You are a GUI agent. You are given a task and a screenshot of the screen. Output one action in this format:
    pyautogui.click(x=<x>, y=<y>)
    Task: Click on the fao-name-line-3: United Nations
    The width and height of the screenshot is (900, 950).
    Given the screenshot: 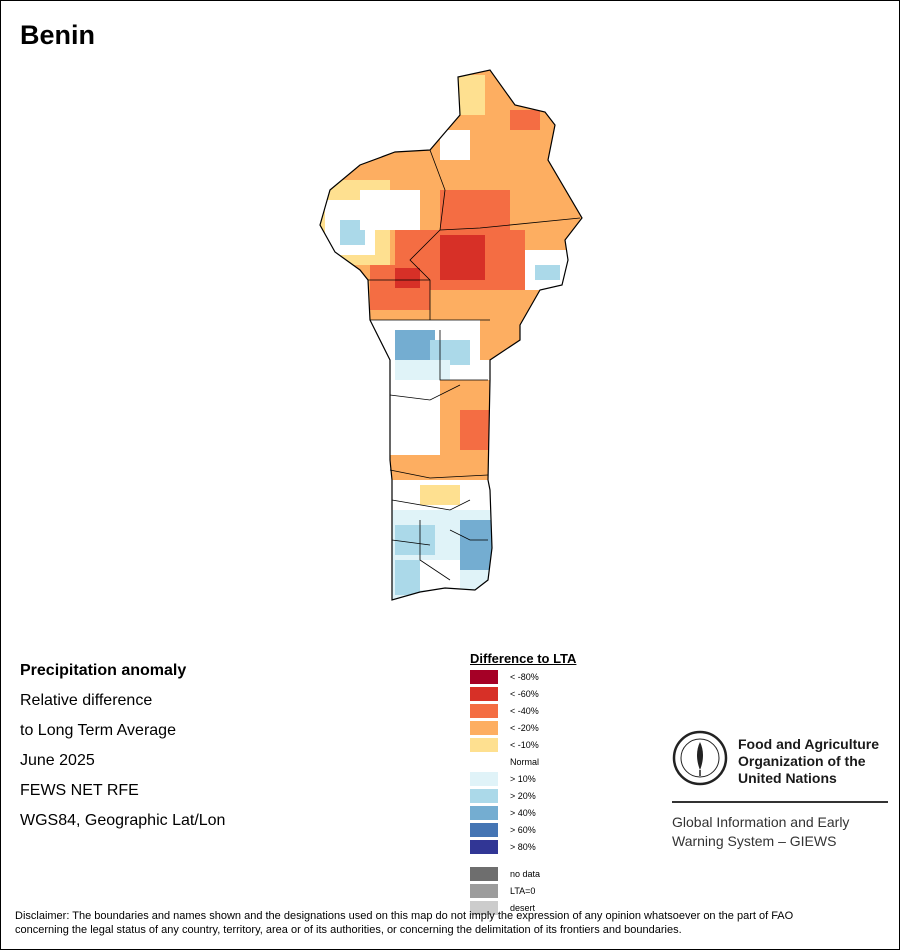 What is the action you would take?
    pyautogui.click(x=787, y=778)
    